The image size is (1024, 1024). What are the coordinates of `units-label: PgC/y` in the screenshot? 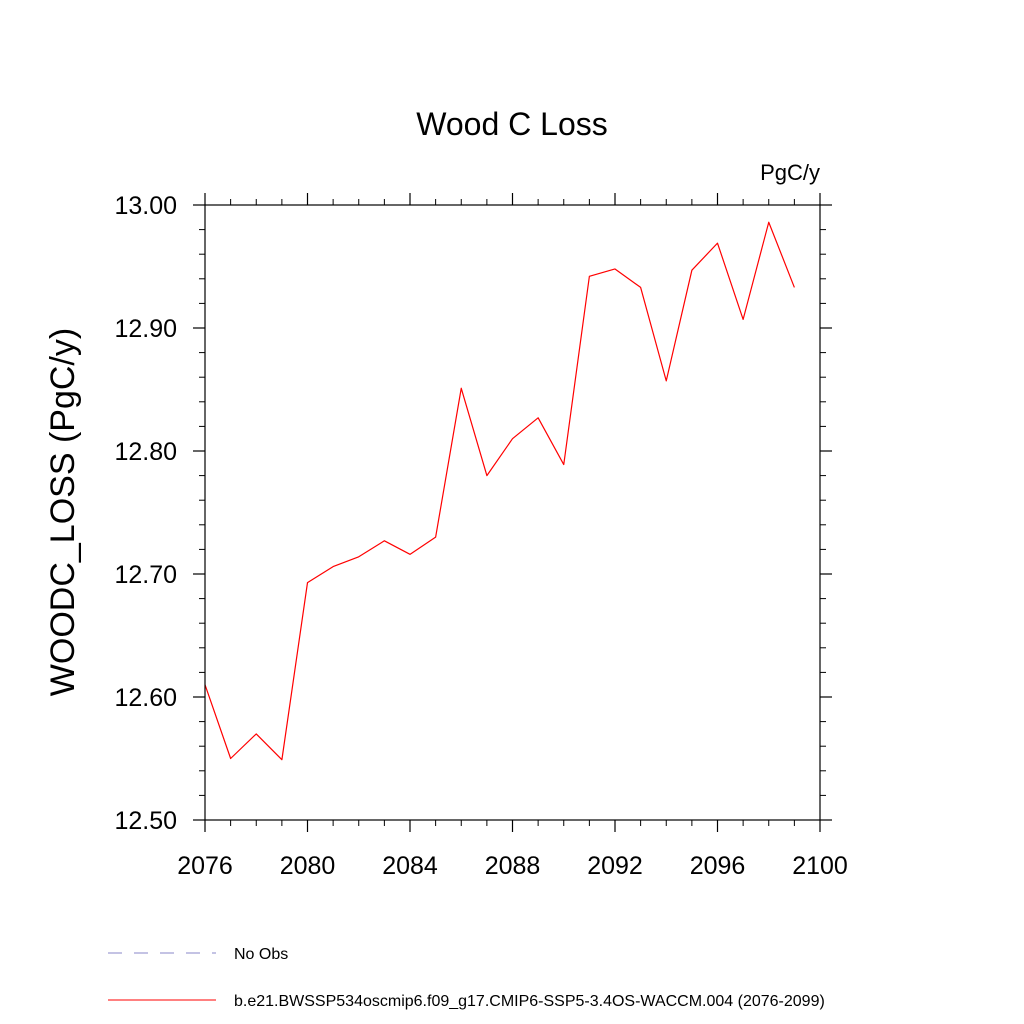 It's located at (790, 172).